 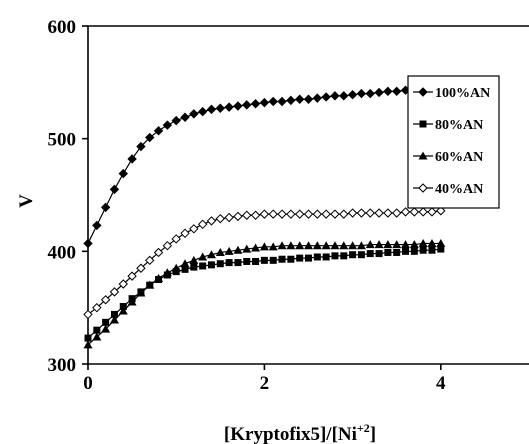 I want to click on x-axis-label-superscript: +2, so click(x=363, y=428).